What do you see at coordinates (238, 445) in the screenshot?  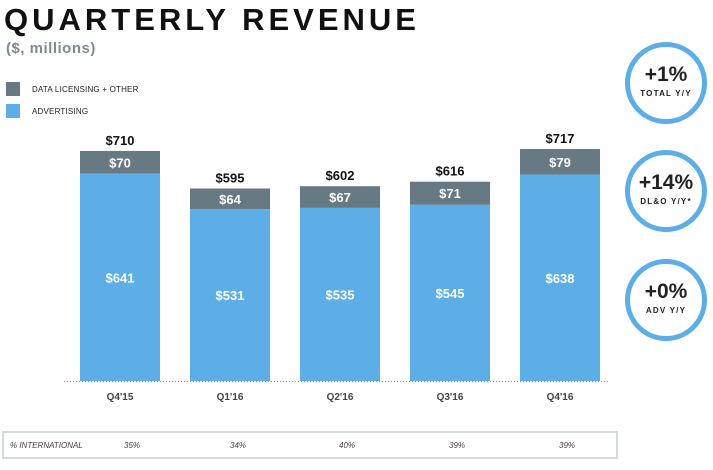 I see `international-value-q1-16: 34%` at bounding box center [238, 445].